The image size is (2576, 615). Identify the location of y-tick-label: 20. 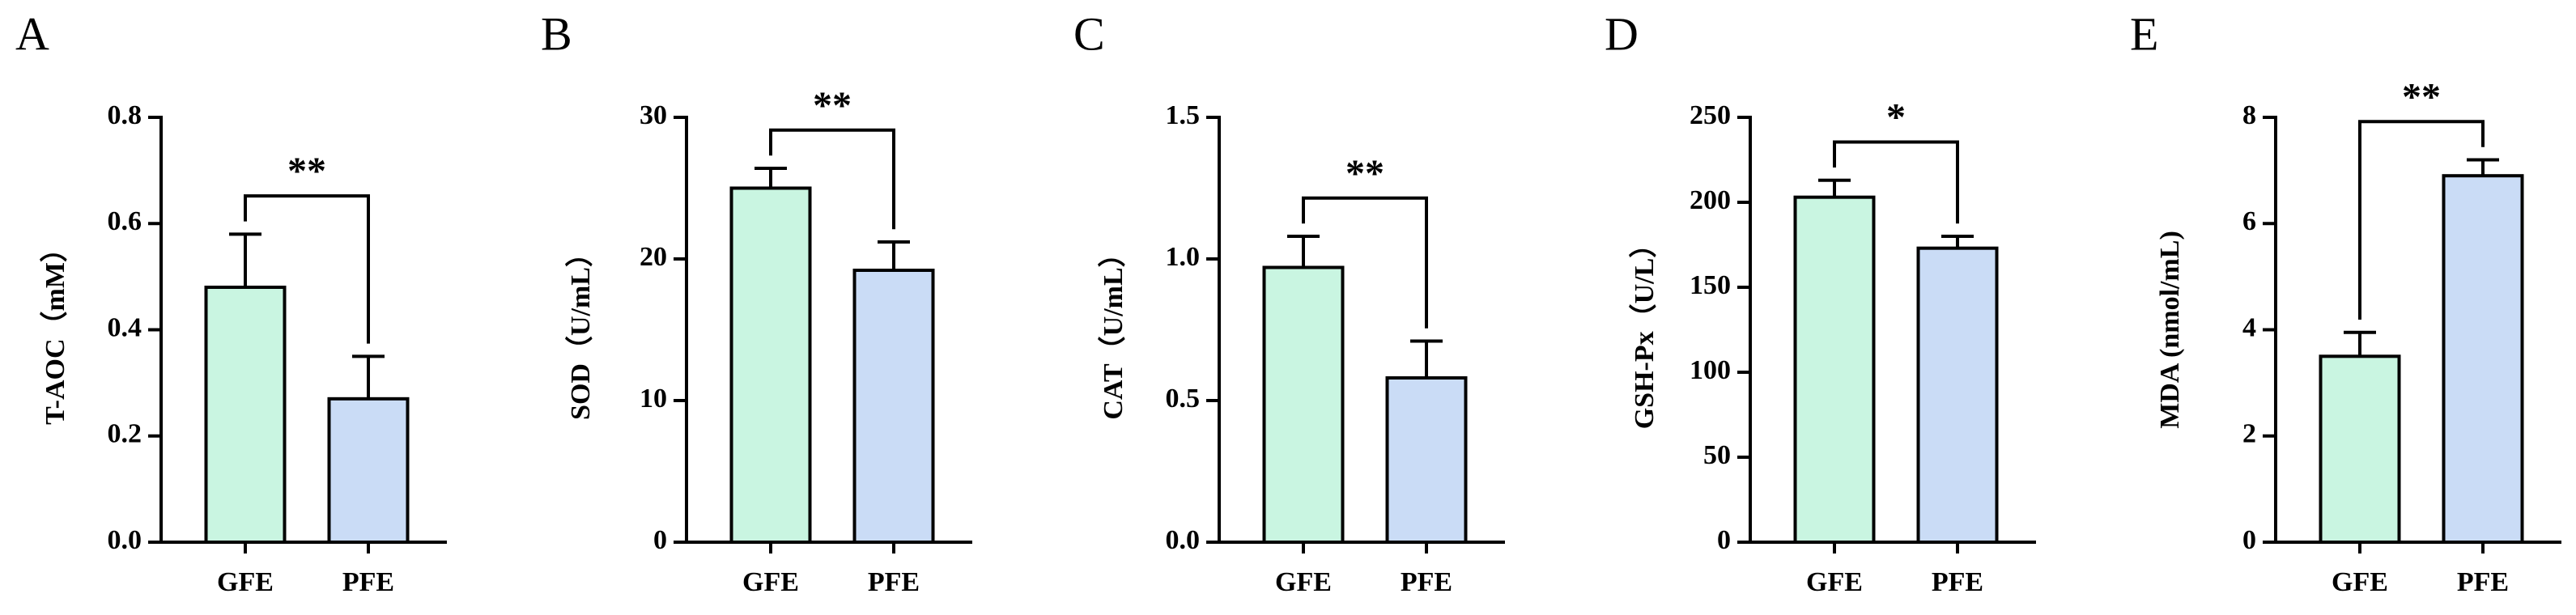
(654, 257).